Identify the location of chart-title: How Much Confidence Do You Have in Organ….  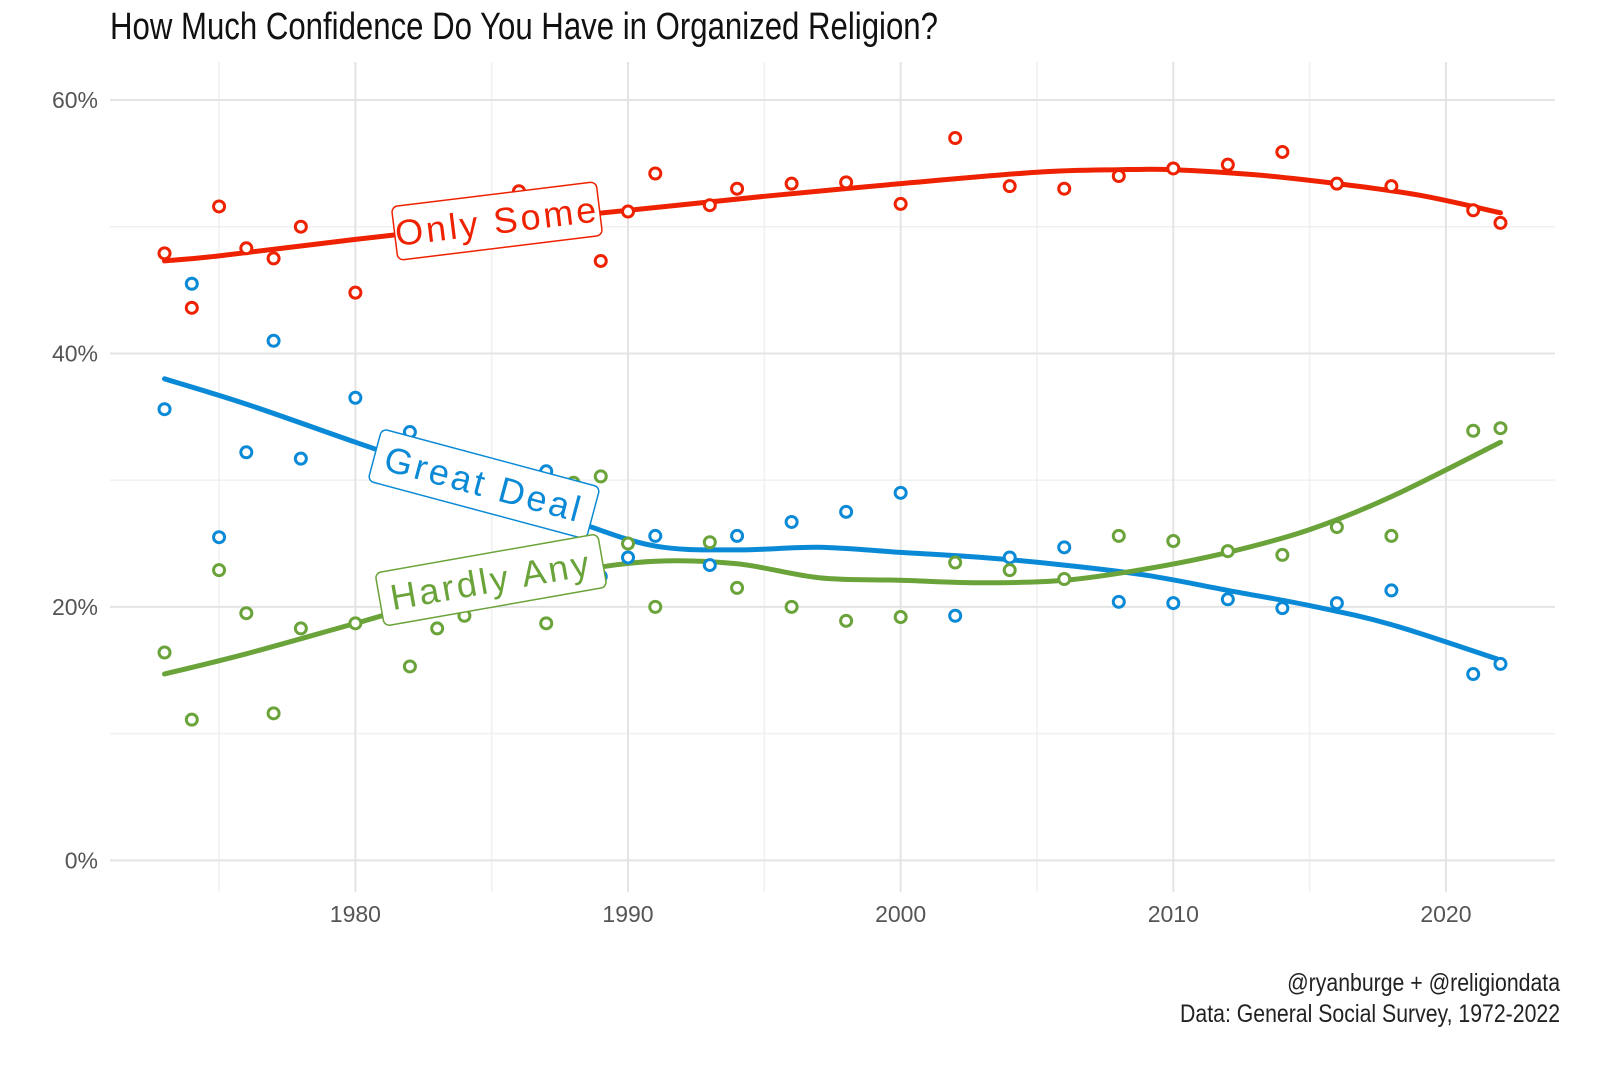
(524, 27).